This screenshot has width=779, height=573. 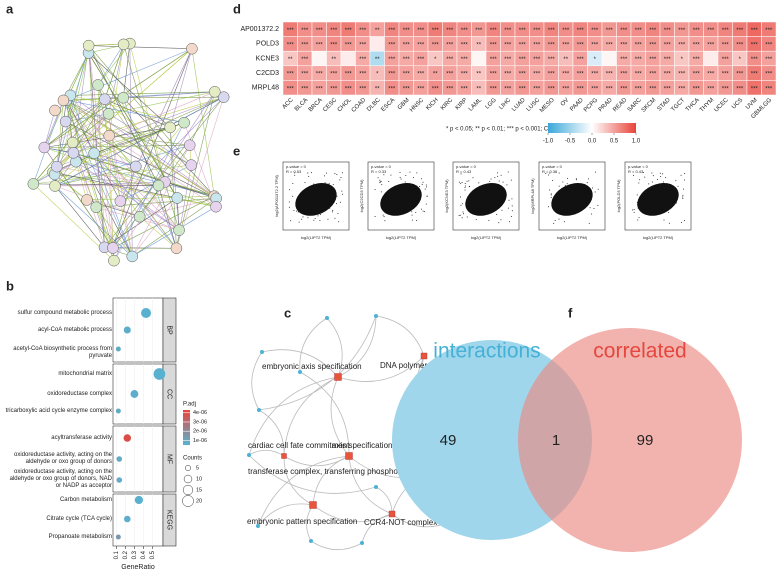 I want to click on point-cloud, so click(x=572, y=197).